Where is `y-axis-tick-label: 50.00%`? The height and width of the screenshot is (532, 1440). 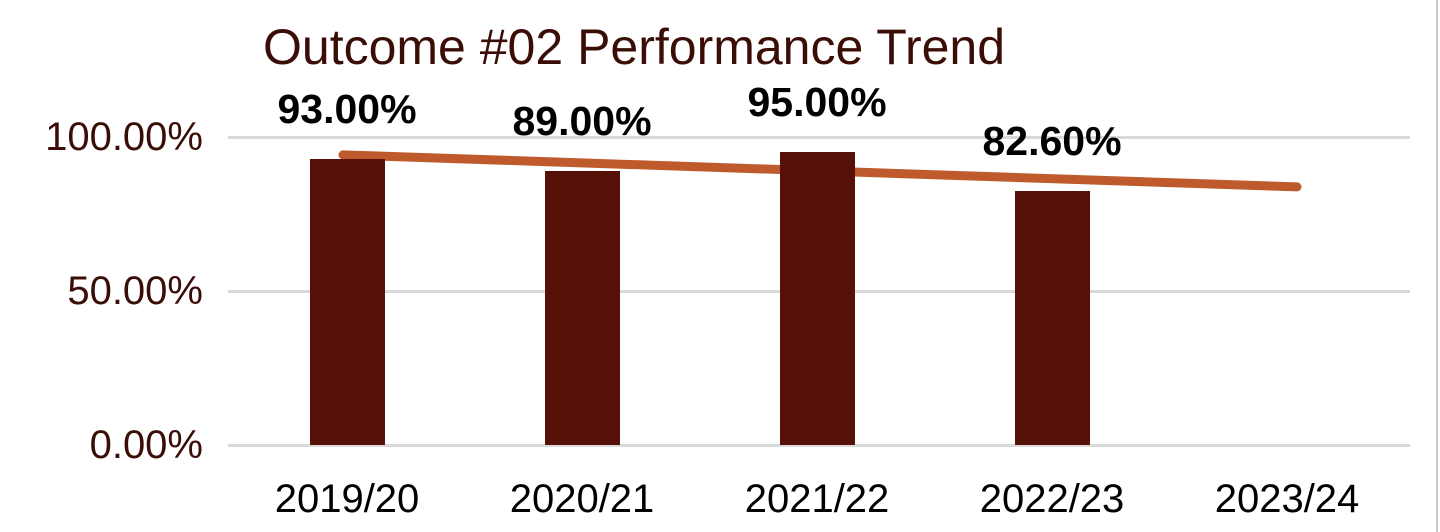
y-axis-tick-label: 50.00% is located at coordinates (135, 291).